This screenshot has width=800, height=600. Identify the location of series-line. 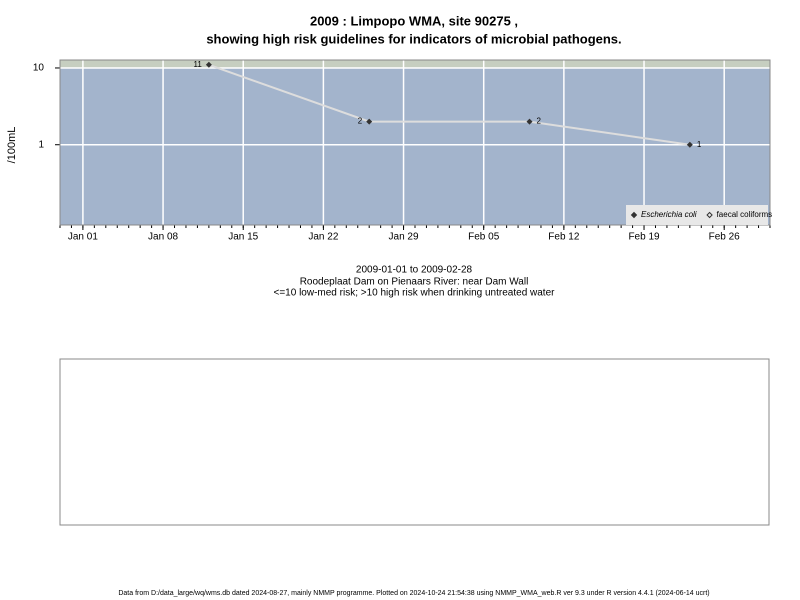
(449, 104).